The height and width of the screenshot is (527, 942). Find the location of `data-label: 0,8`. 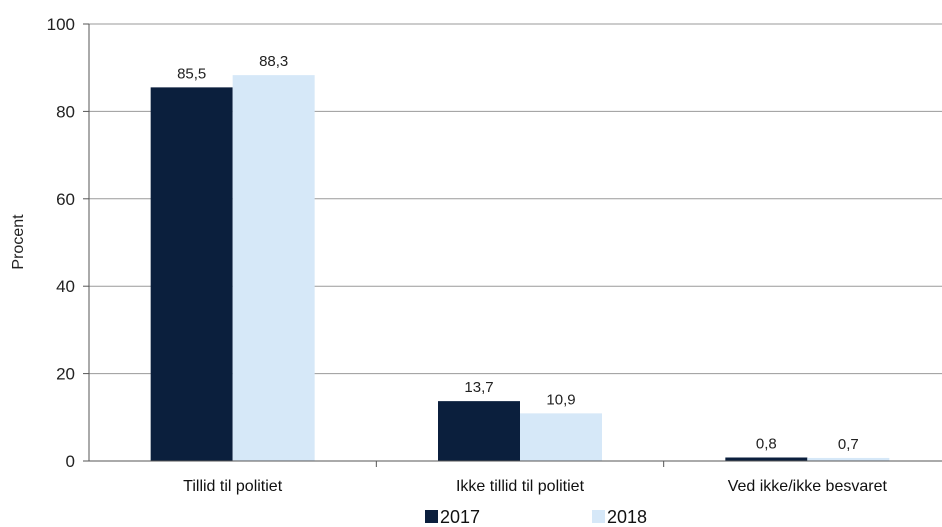

data-label: 0,8 is located at coordinates (766, 444).